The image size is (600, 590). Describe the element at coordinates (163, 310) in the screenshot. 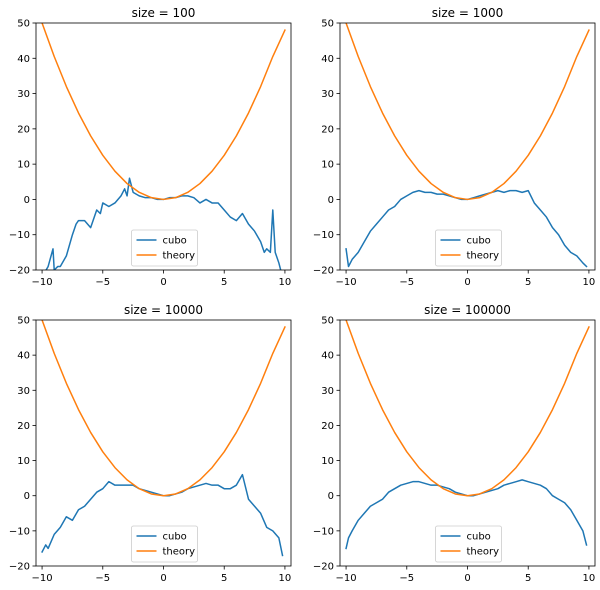

I see `subplot-title: size = 10000` at that location.